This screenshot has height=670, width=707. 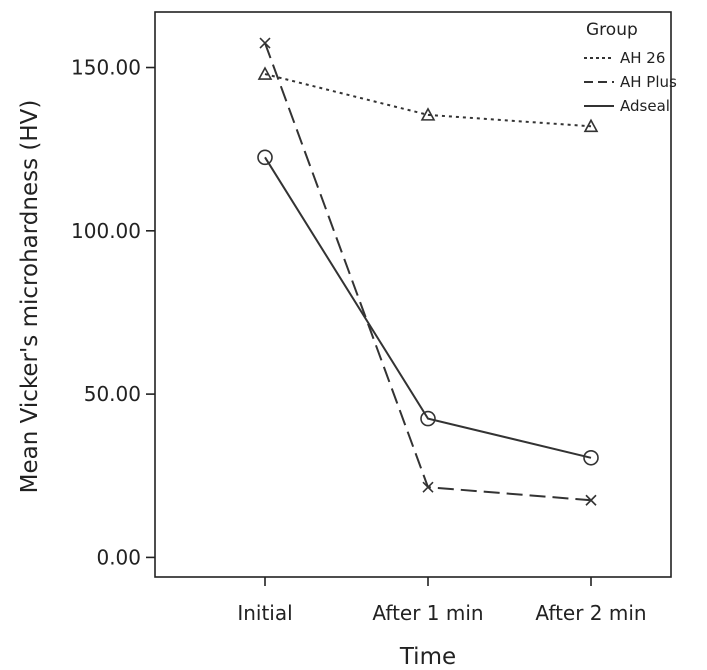 I want to click on legend-label: AH Plus, so click(x=648, y=82).